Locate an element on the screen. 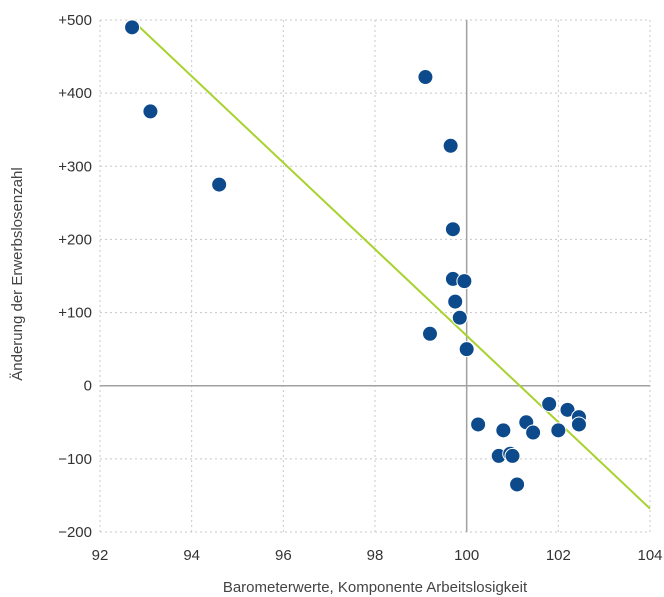  y-tick-label: +500 is located at coordinates (75, 20).